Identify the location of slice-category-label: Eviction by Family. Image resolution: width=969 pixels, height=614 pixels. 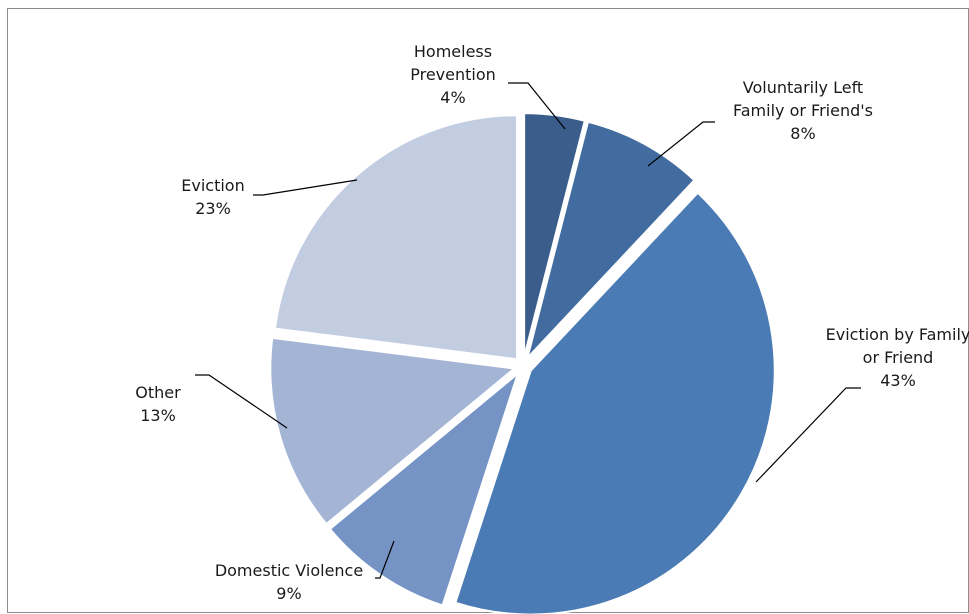
(897, 334).